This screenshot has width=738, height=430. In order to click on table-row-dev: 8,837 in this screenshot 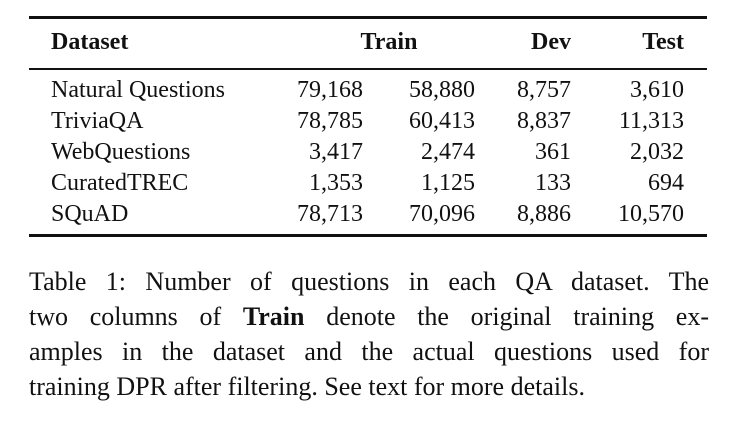, I will do `click(544, 121)`.